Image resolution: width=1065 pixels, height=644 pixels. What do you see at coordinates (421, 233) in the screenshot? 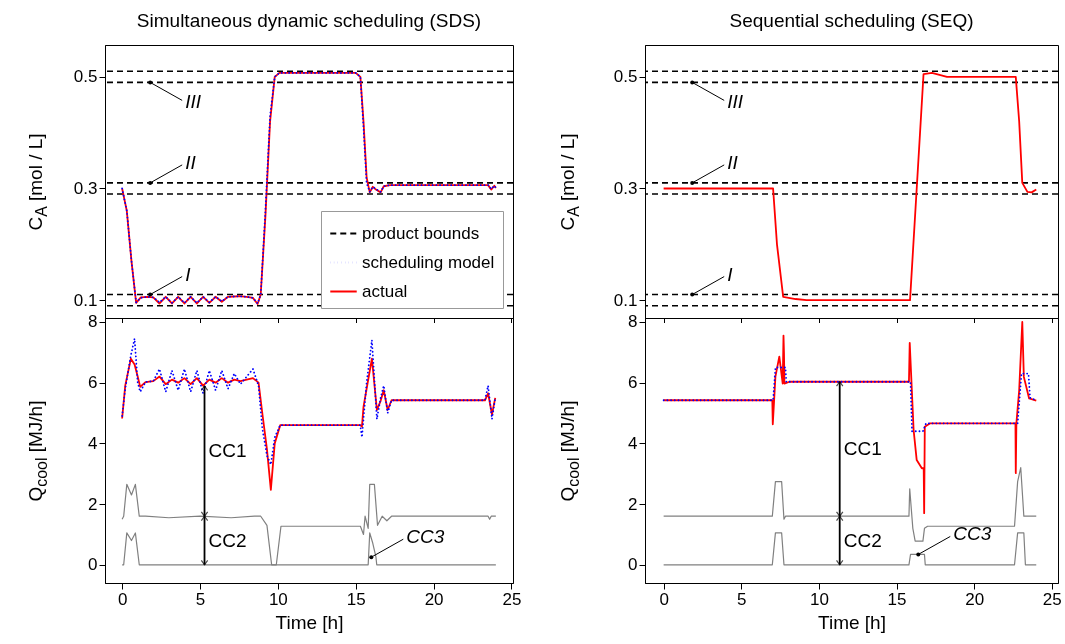
I see `legend-label: product bounds` at bounding box center [421, 233].